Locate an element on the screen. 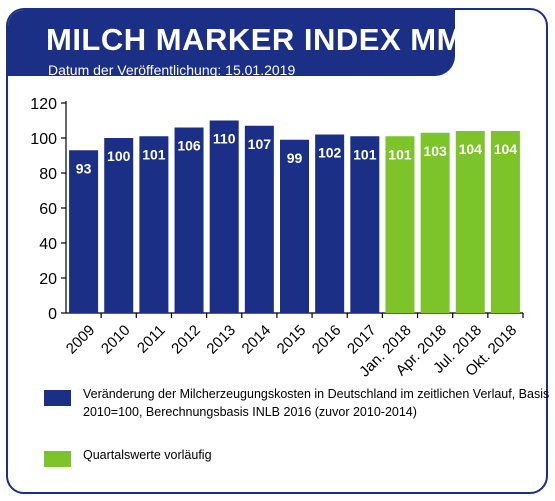 Image resolution: width=555 pixels, height=501 pixels. chart-title: MILCH MARKER INDEX MMI is located at coordinates (259, 39).